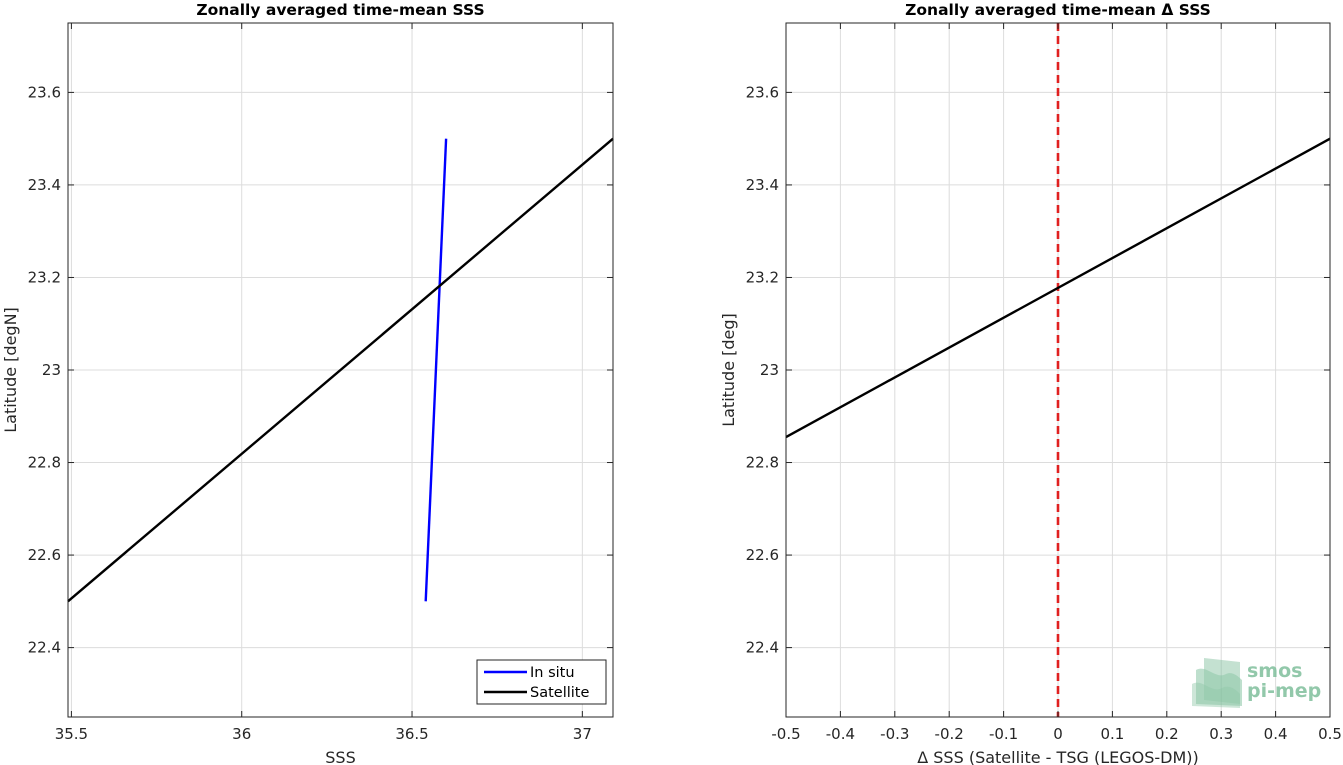 The width and height of the screenshot is (1343, 765). What do you see at coordinates (1058, 10) in the screenshot?
I see `chart-title: Zonally averaged time-mean Δ SSS` at bounding box center [1058, 10].